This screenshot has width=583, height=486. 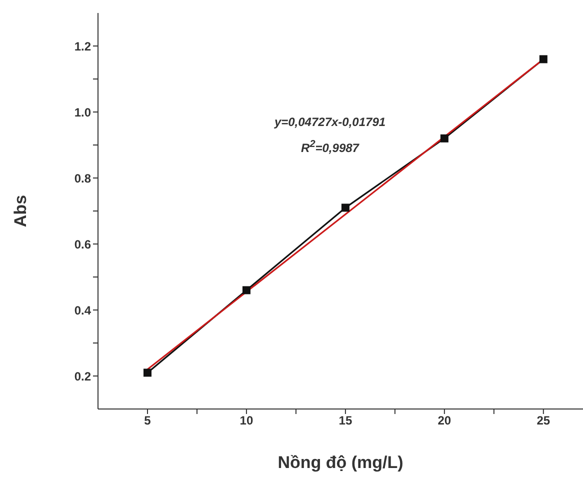 I want to click on x-tick-label: 5, so click(x=148, y=421).